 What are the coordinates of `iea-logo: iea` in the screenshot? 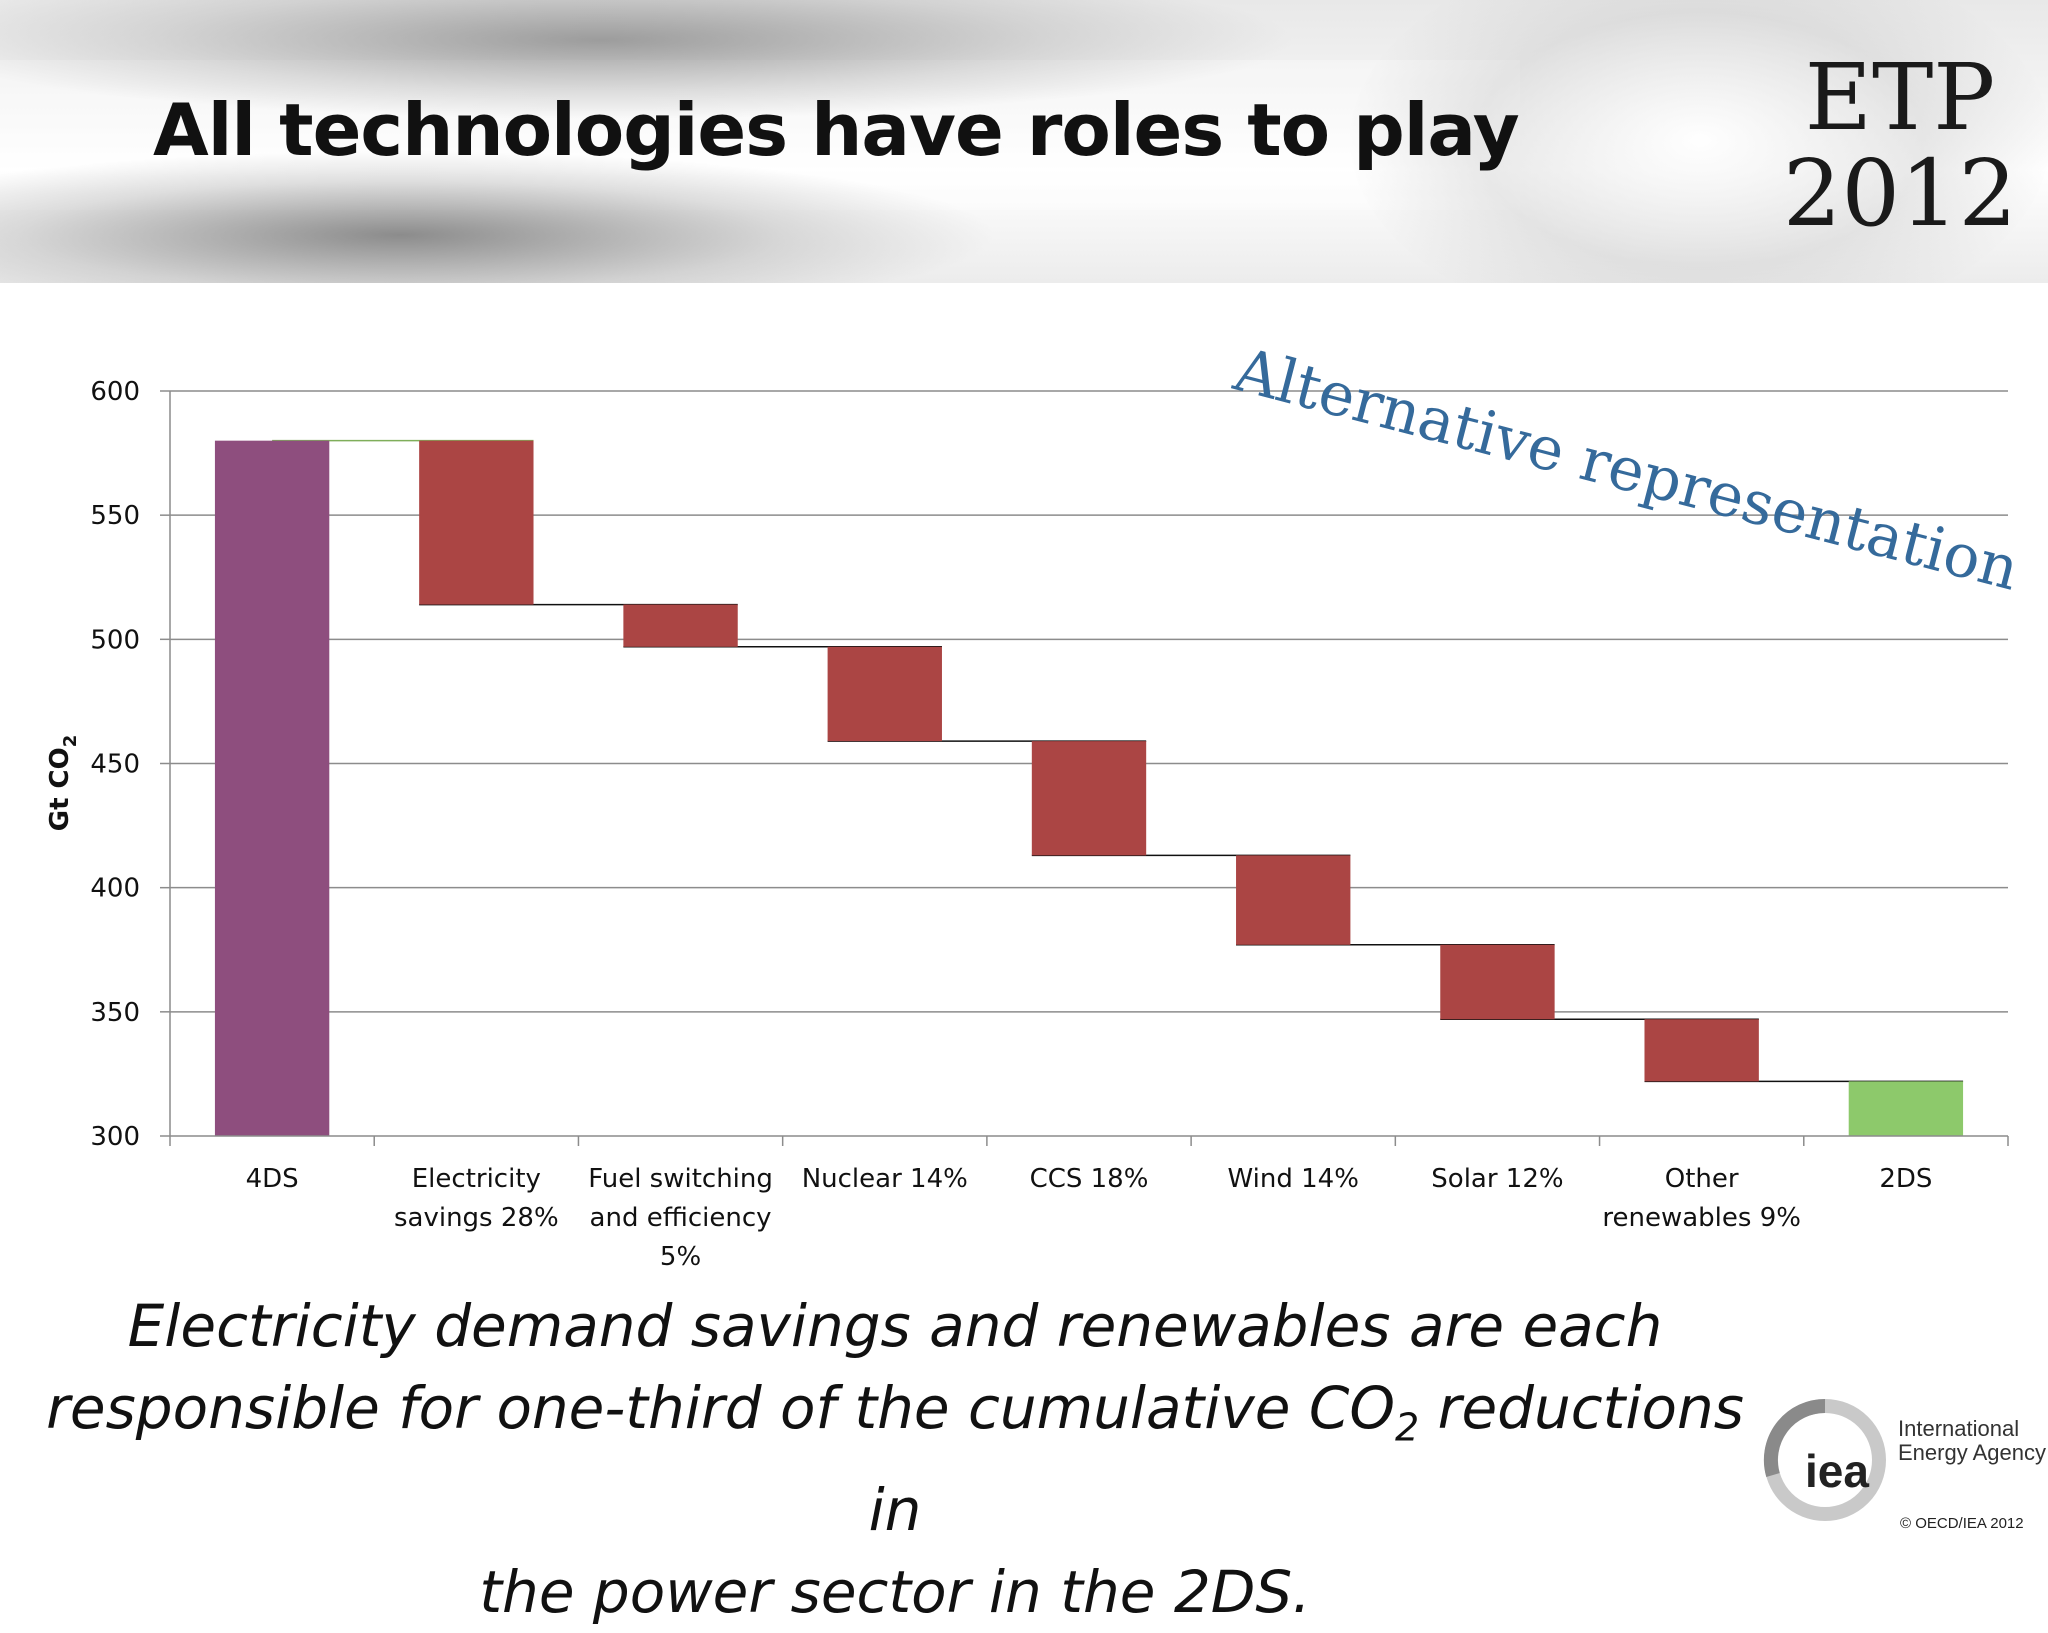 It's located at (1824, 1459).